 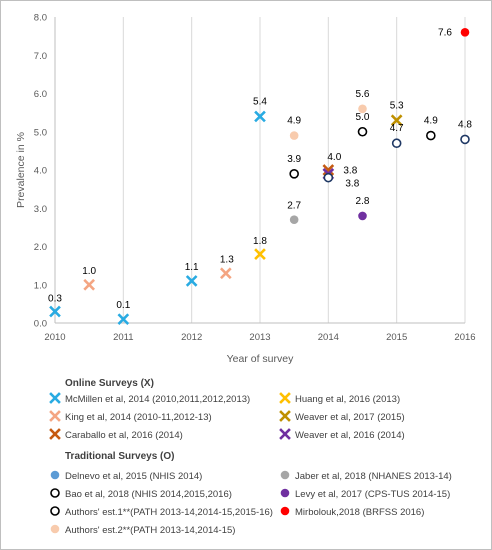 What do you see at coordinates (294, 206) in the screenshot?
I see `data-label: 2.7` at bounding box center [294, 206].